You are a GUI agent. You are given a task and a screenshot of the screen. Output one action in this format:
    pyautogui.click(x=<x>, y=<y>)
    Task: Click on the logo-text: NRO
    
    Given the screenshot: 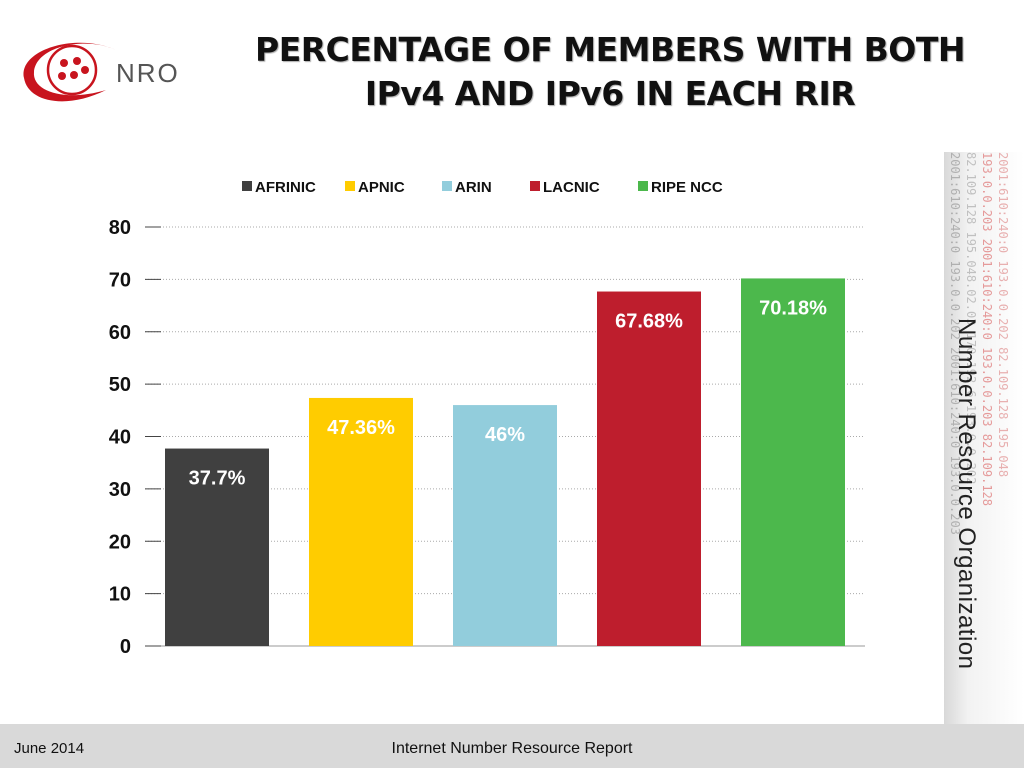 What is the action you would take?
    pyautogui.click(x=148, y=73)
    